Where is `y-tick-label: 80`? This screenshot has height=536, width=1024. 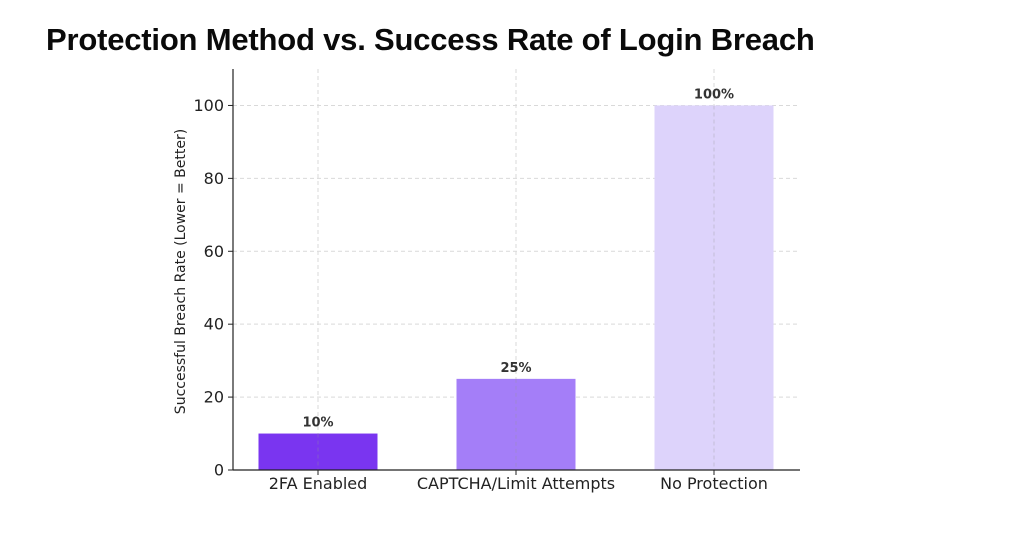 y-tick-label: 80 is located at coordinates (214, 178).